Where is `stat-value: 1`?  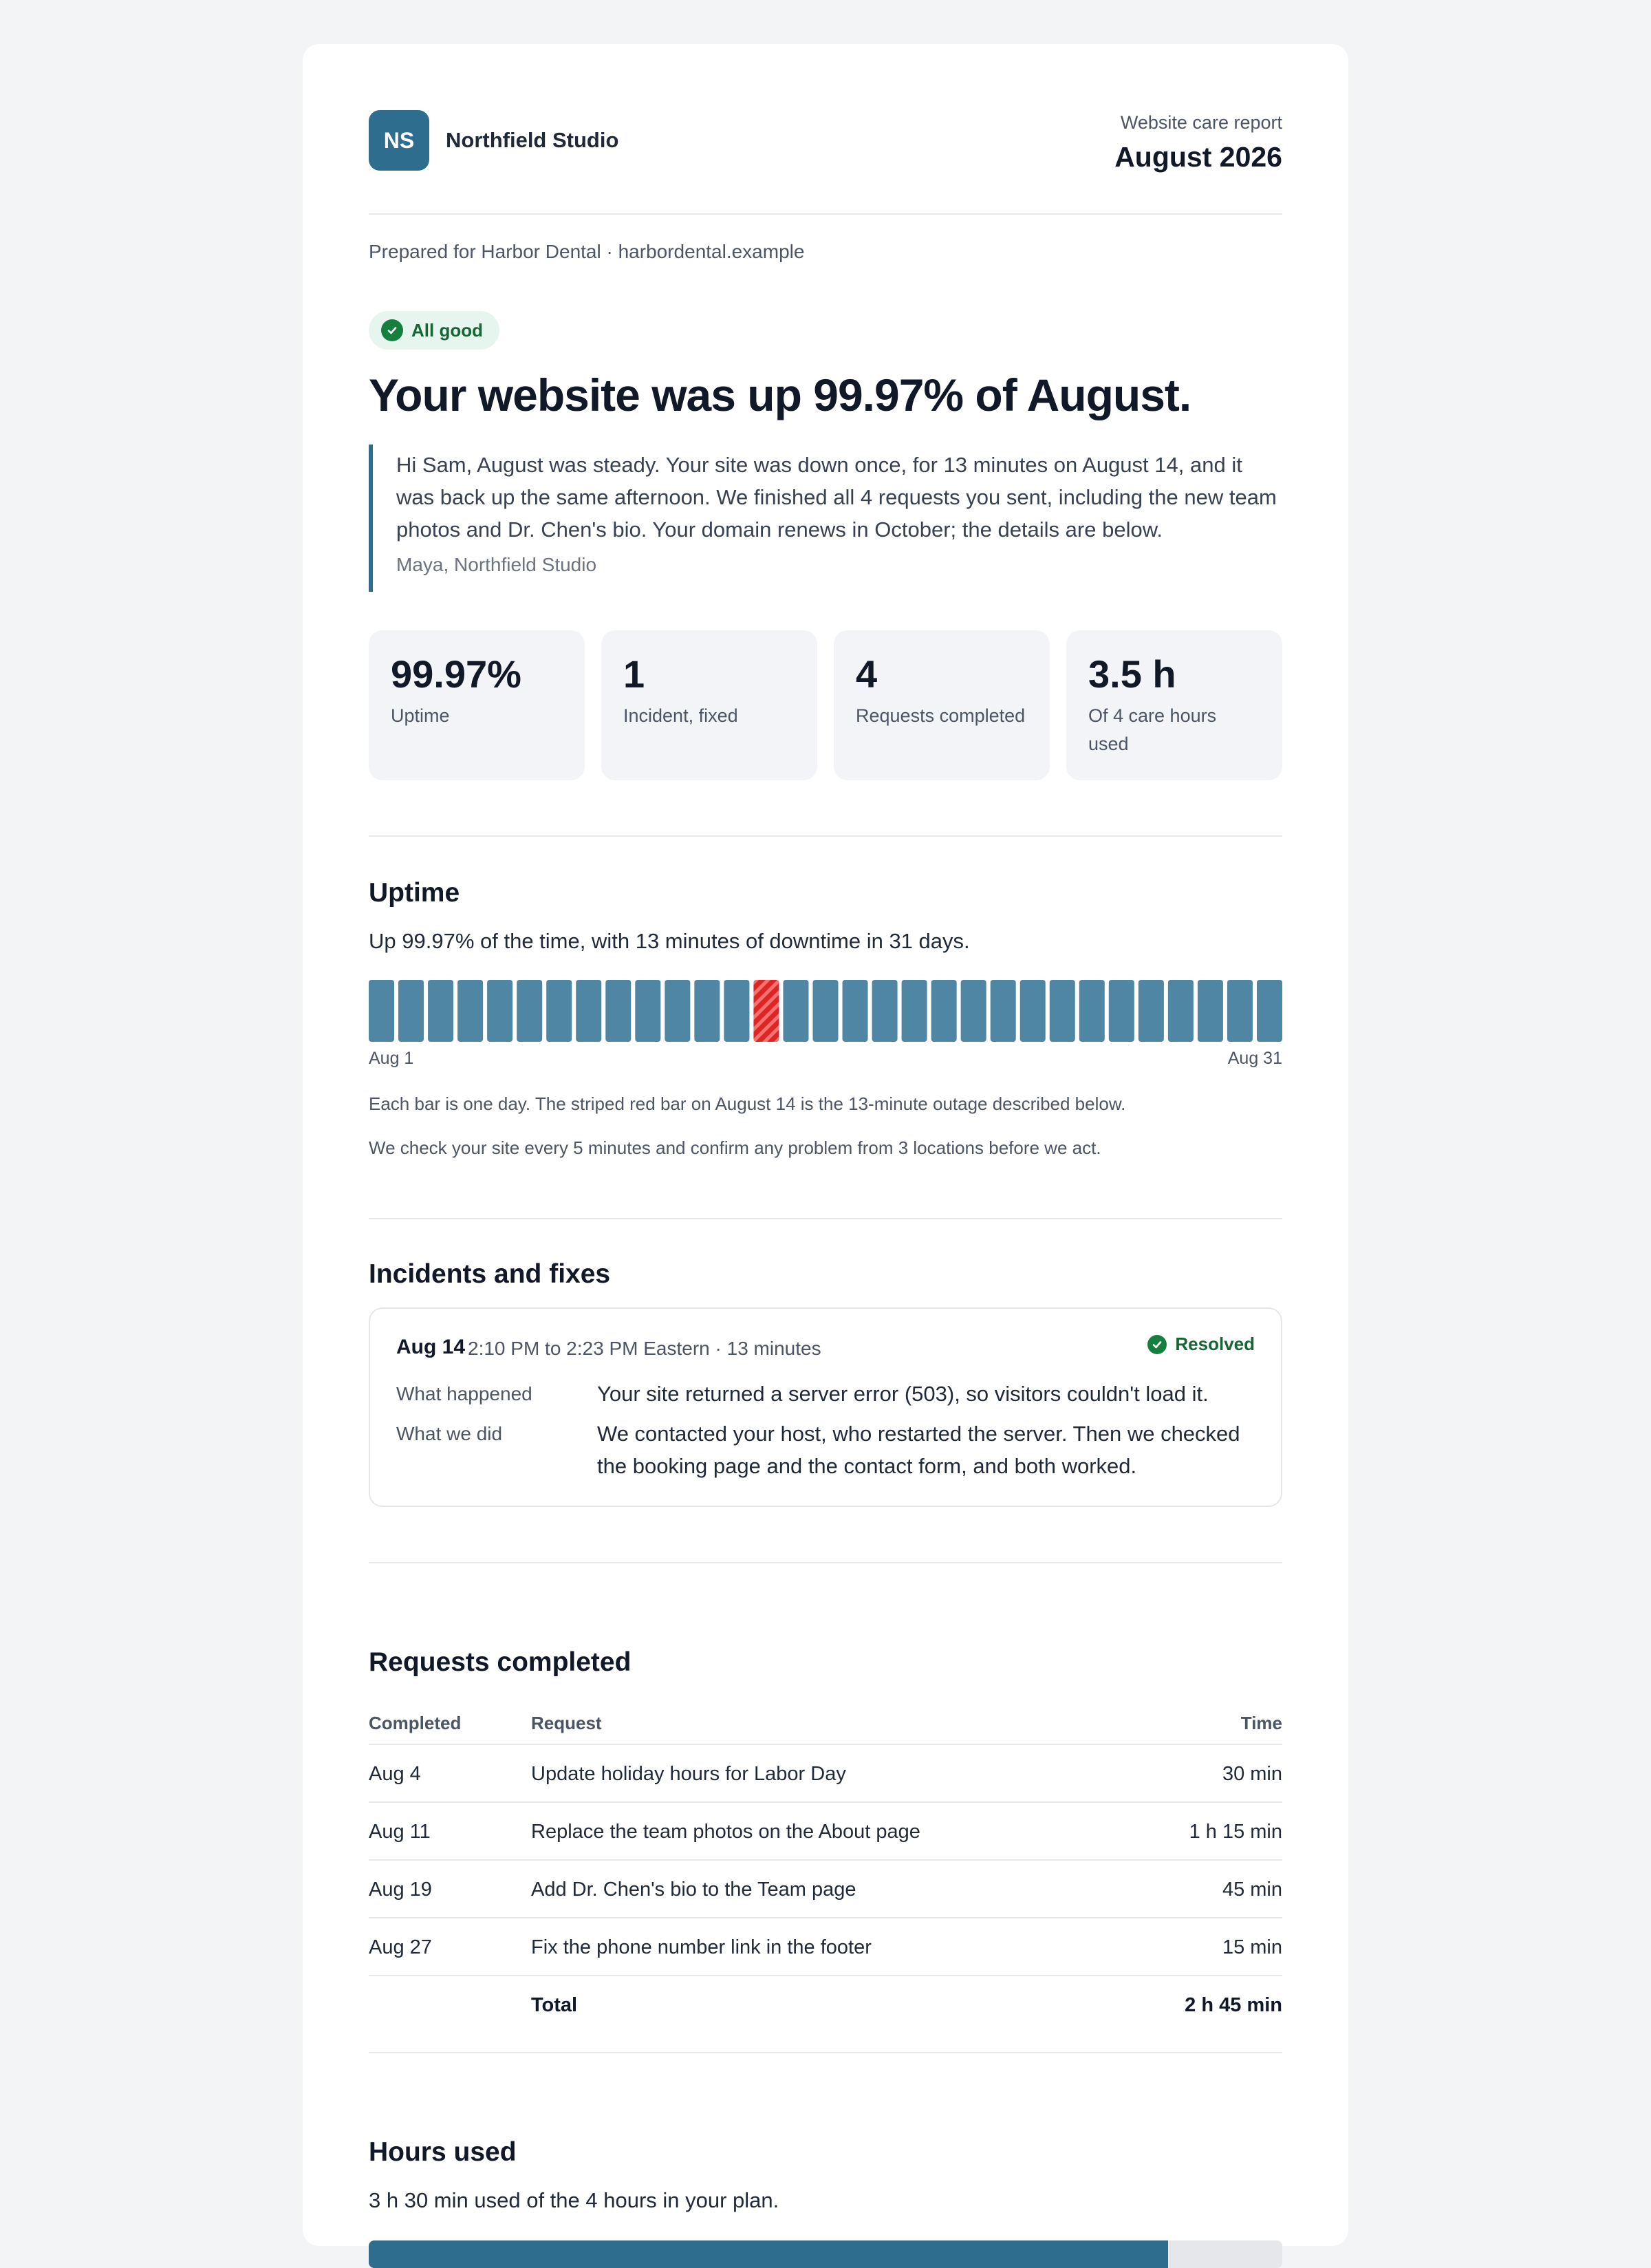
stat-value: 1 is located at coordinates (634, 674).